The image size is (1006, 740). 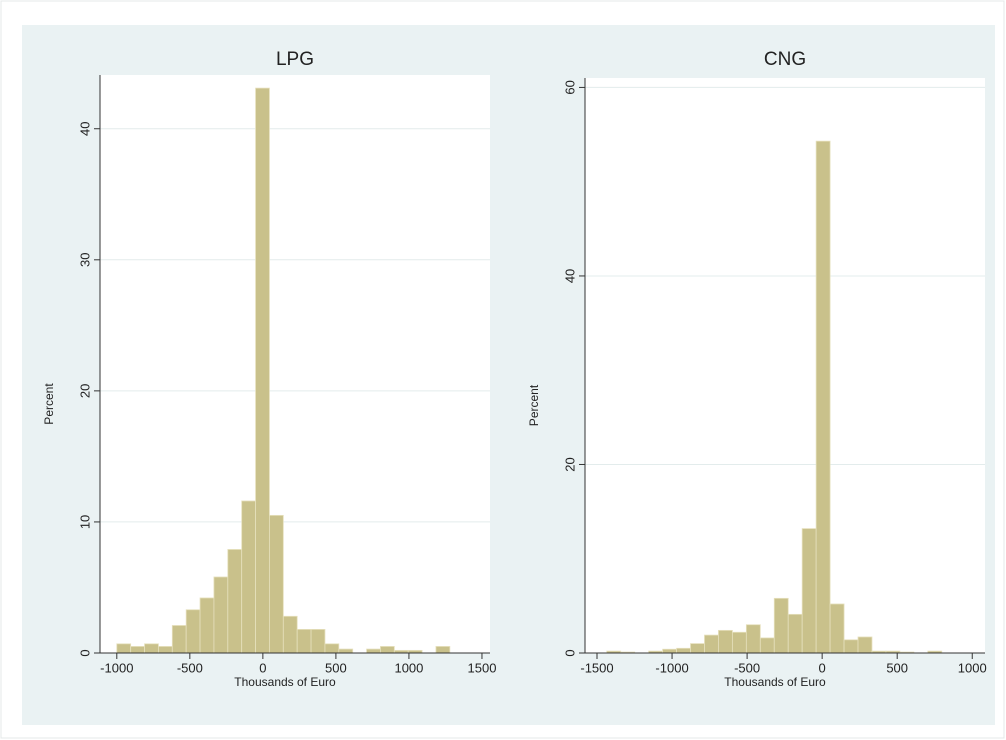 What do you see at coordinates (295, 59) in the screenshot?
I see `chart-title: LPG` at bounding box center [295, 59].